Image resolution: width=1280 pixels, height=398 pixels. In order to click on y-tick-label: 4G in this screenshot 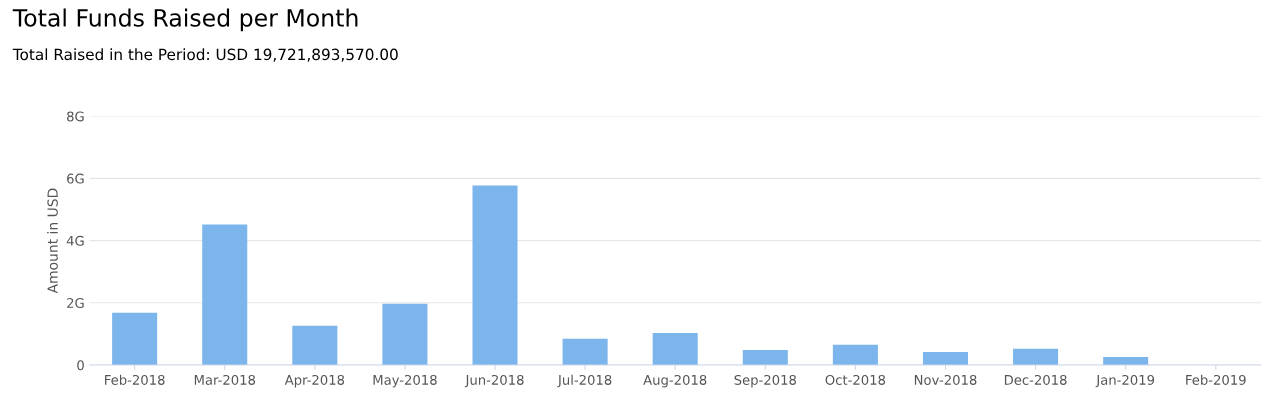, I will do `click(75, 240)`.